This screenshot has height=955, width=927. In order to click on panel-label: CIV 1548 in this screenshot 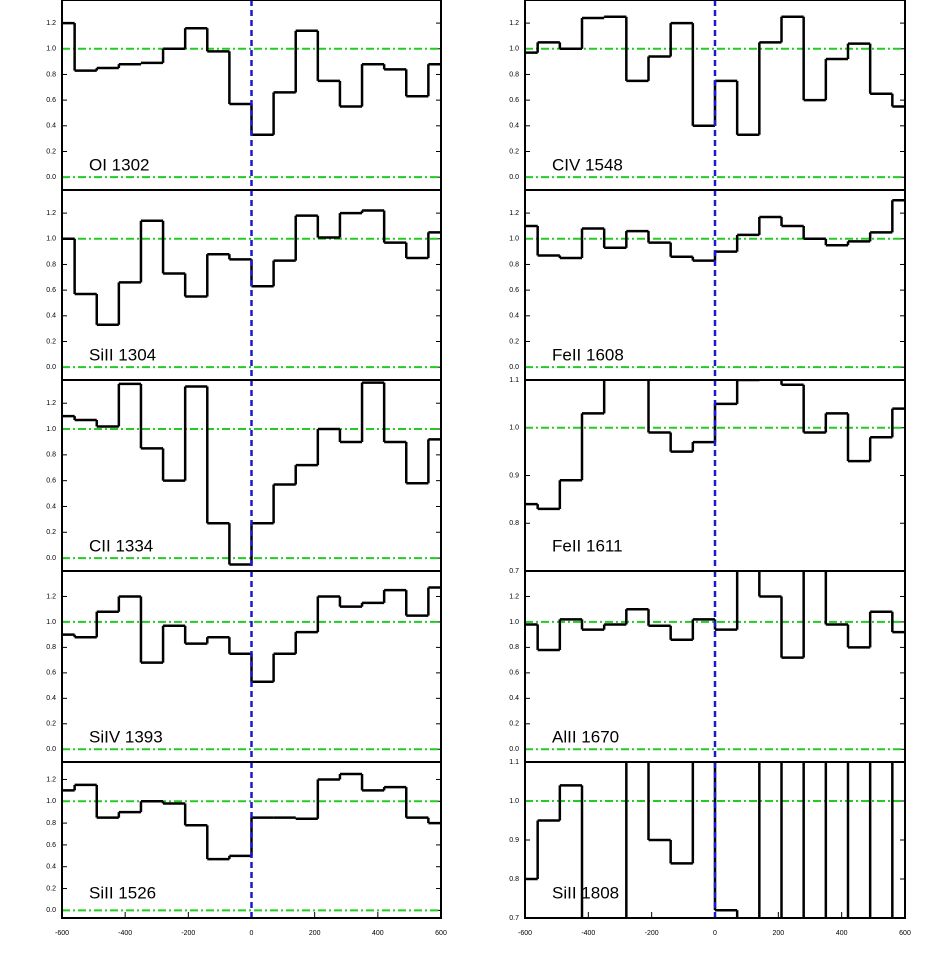, I will do `click(587, 164)`.